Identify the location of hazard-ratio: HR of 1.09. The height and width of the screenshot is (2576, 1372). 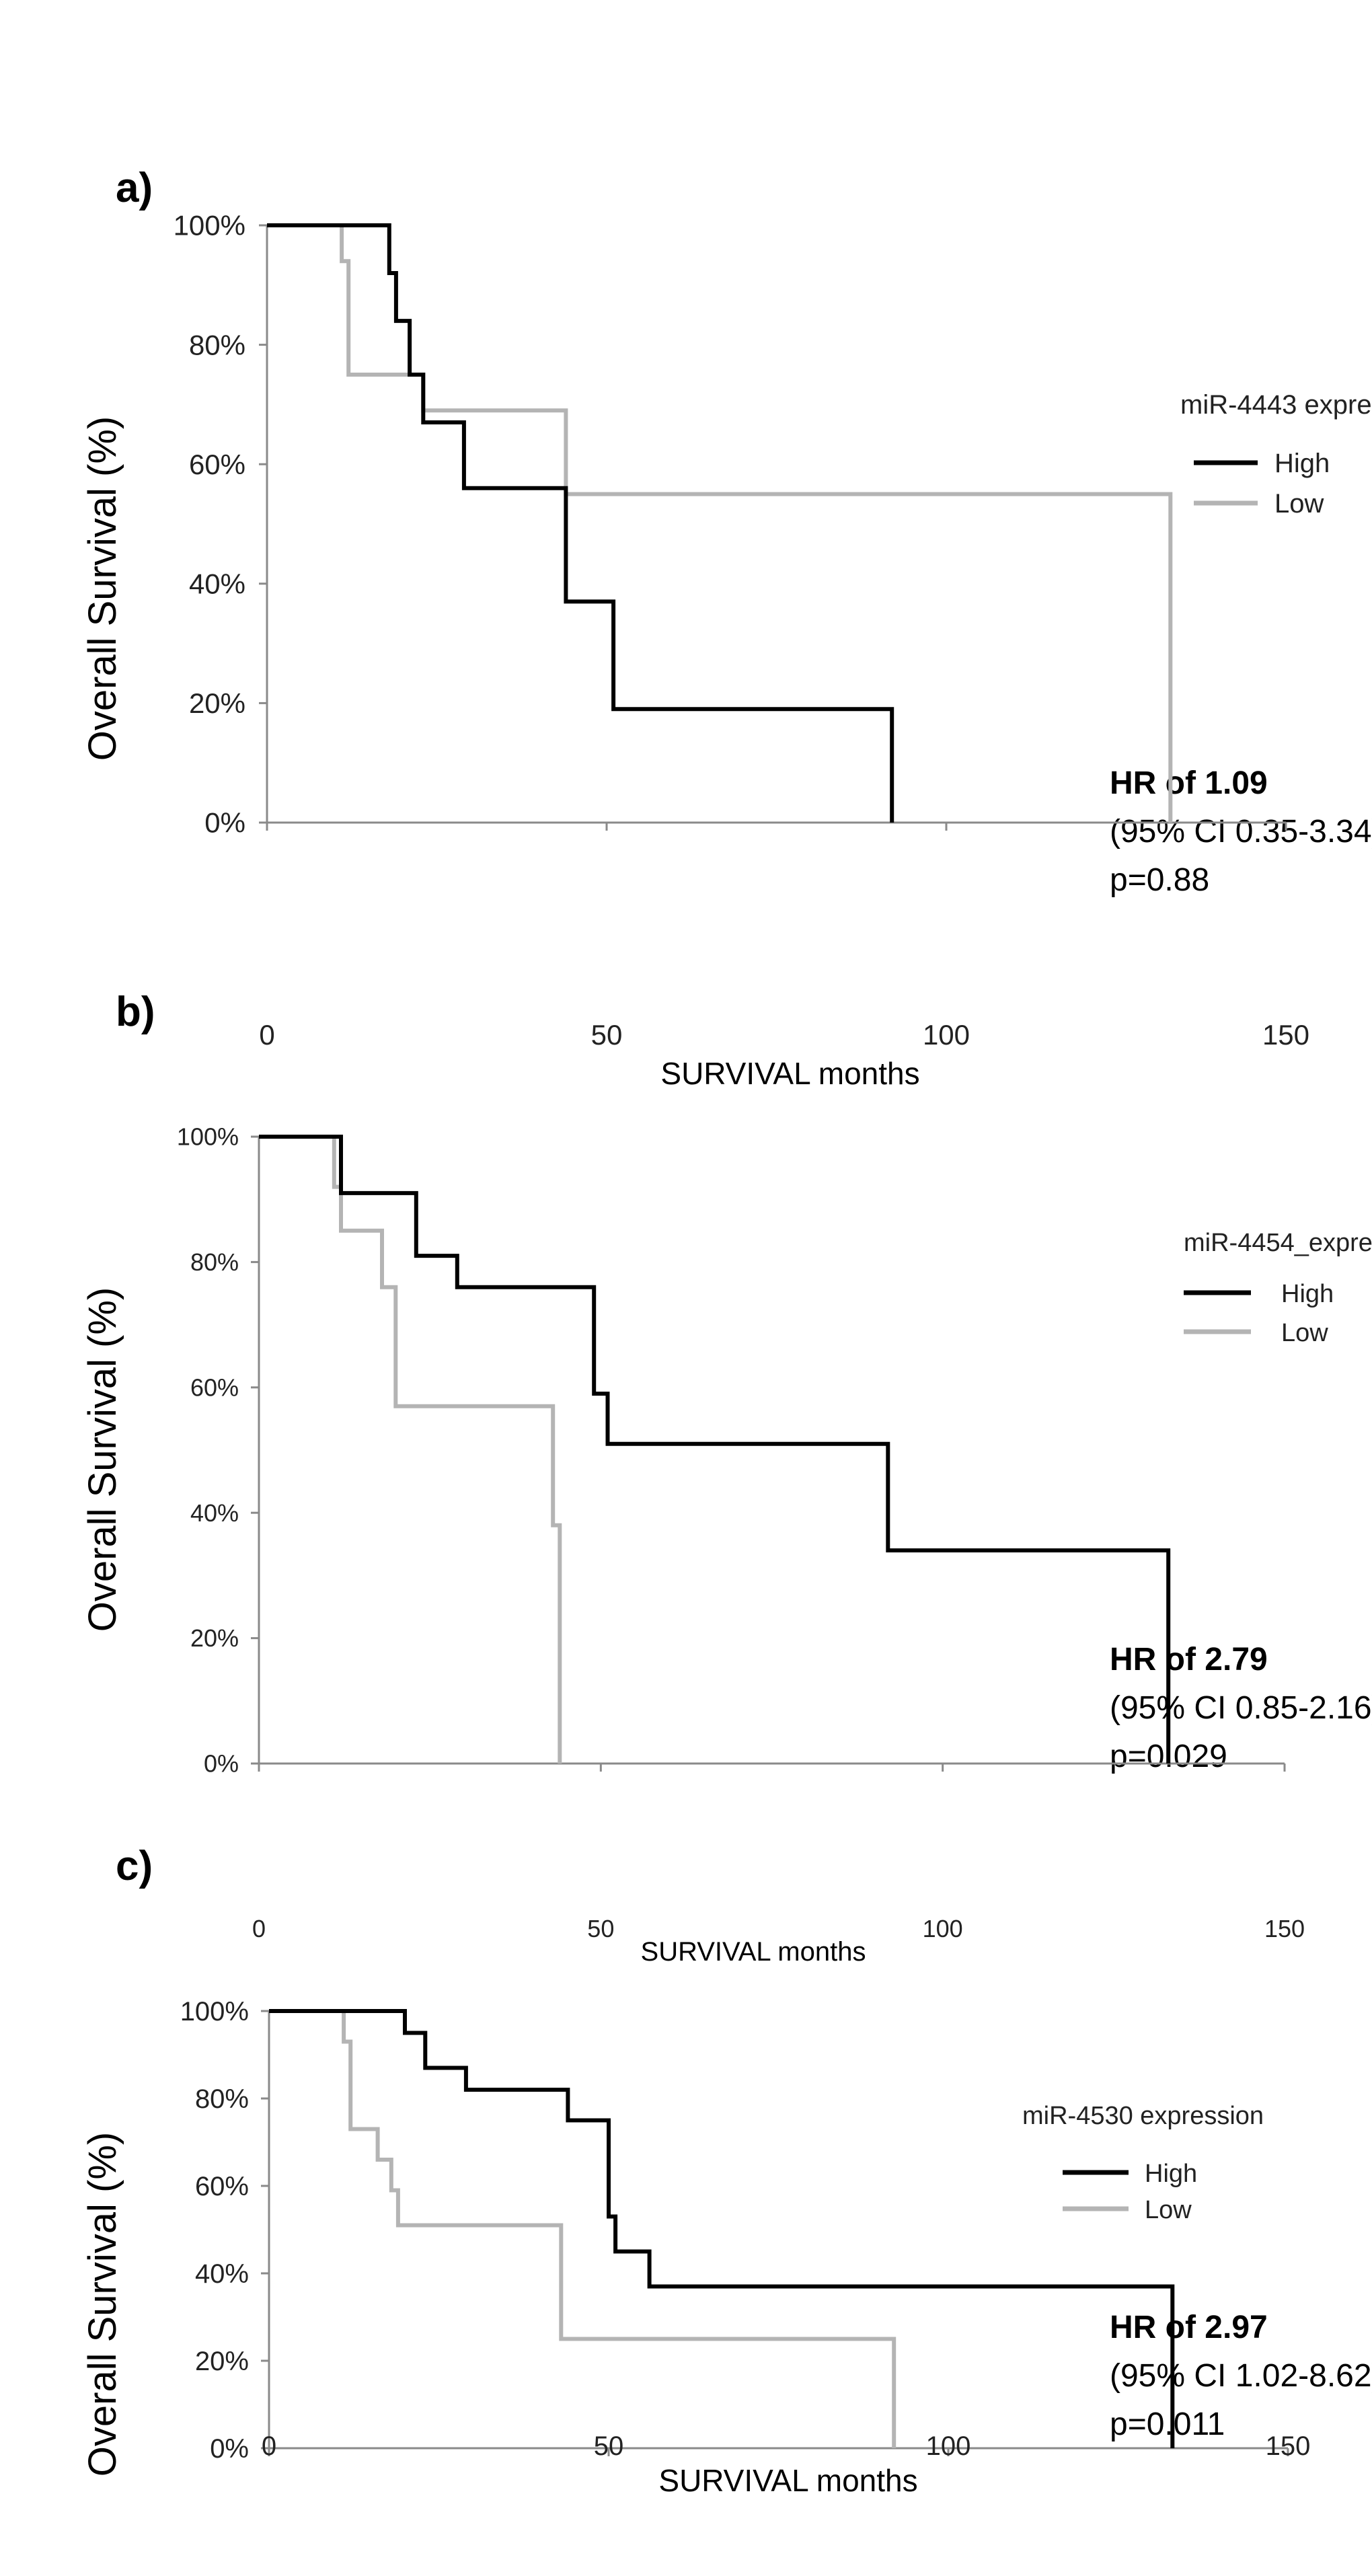
(1189, 783).